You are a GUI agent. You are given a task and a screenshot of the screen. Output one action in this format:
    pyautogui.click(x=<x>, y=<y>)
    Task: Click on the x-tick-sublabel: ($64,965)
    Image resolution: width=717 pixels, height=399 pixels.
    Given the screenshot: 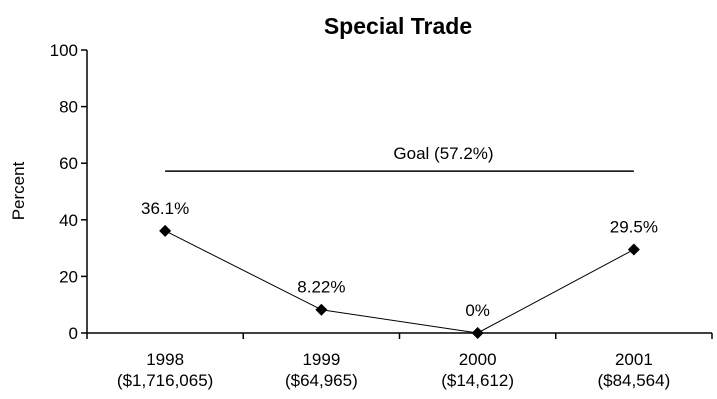 What is the action you would take?
    pyautogui.click(x=321, y=380)
    